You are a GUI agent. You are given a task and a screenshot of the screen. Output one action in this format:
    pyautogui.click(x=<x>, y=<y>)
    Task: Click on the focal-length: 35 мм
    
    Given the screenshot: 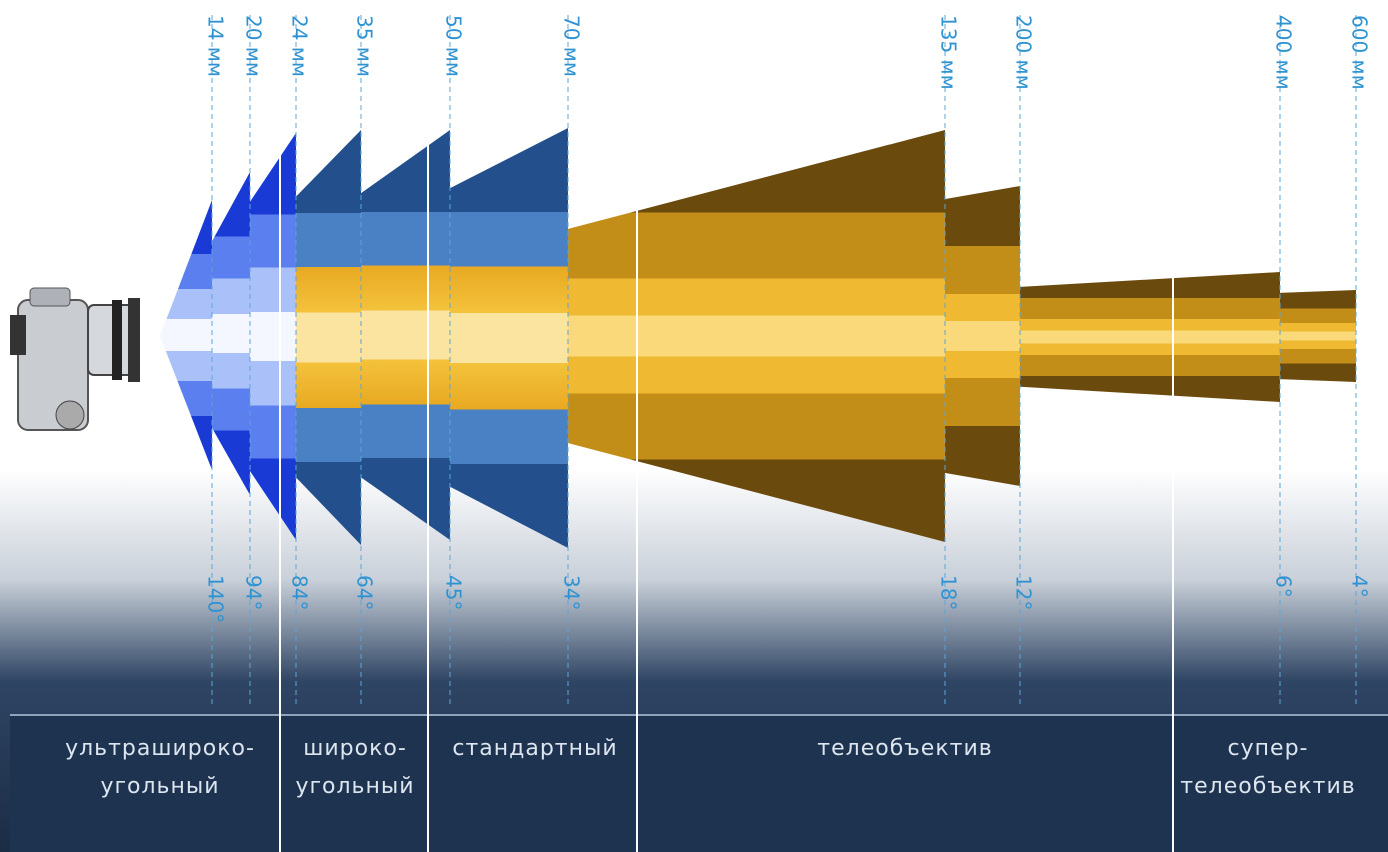 What is the action you would take?
    pyautogui.click(x=365, y=46)
    